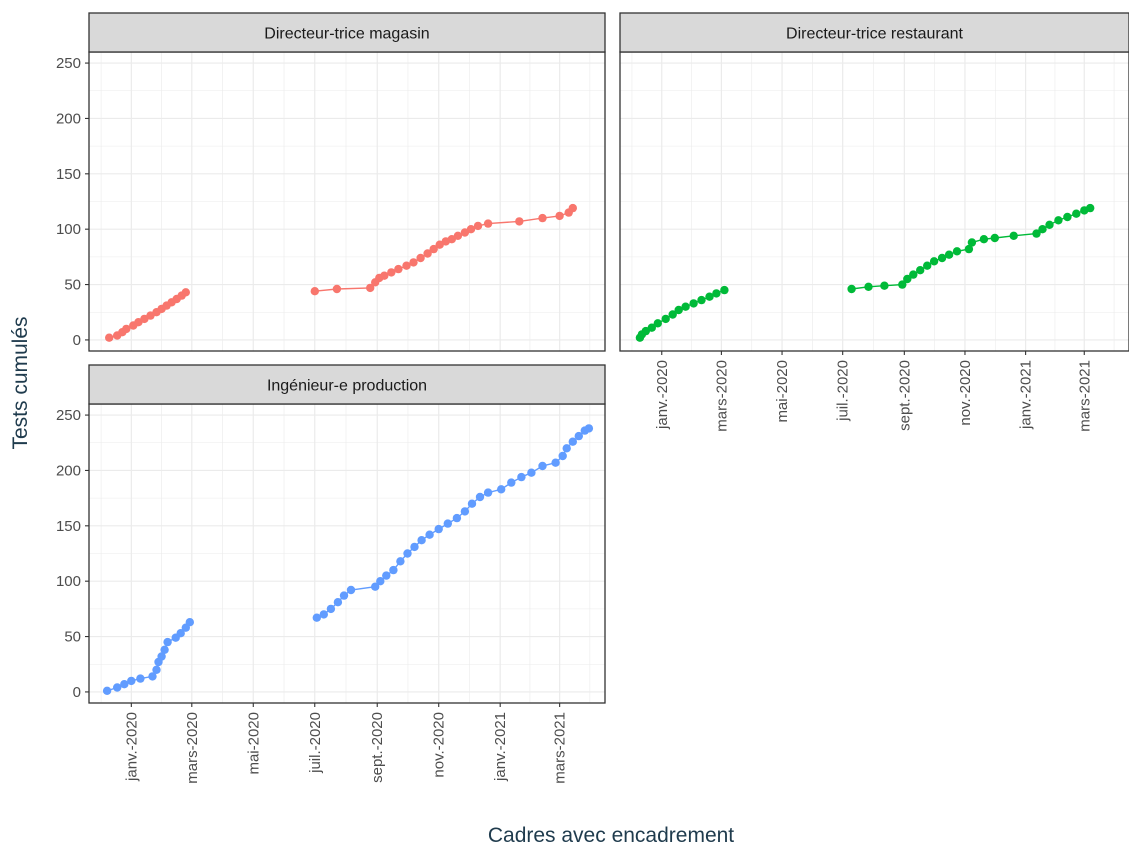 This screenshot has height=845, width=1129. I want to click on x-tick-label: janv.-2020, so click(131, 747).